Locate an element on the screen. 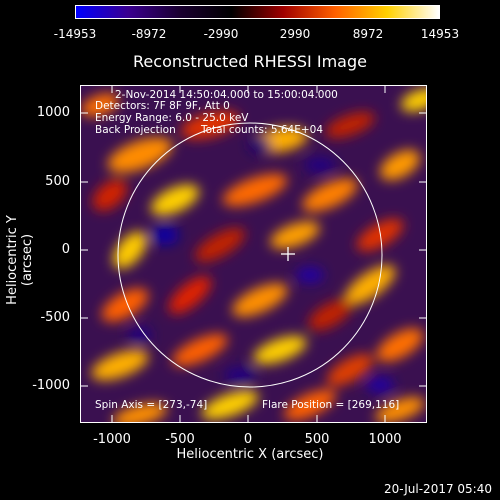 This screenshot has width=500, height=500. x-axis-label: Heliocentric X (arcsec) is located at coordinates (250, 454).